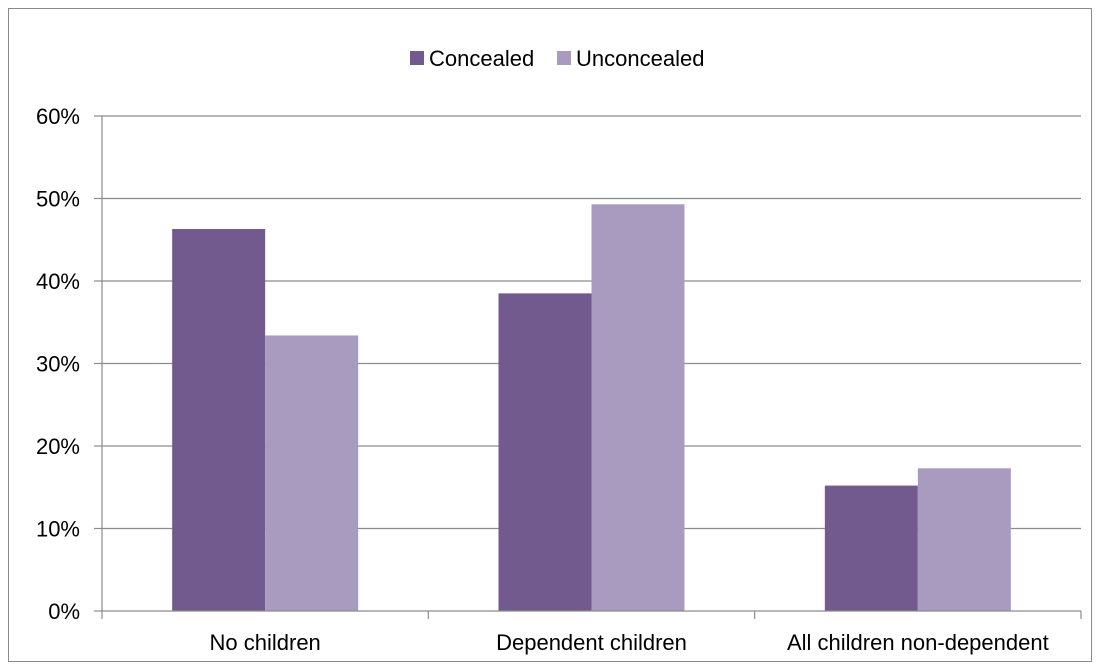  I want to click on y-tick-label: 10%, so click(58, 529).